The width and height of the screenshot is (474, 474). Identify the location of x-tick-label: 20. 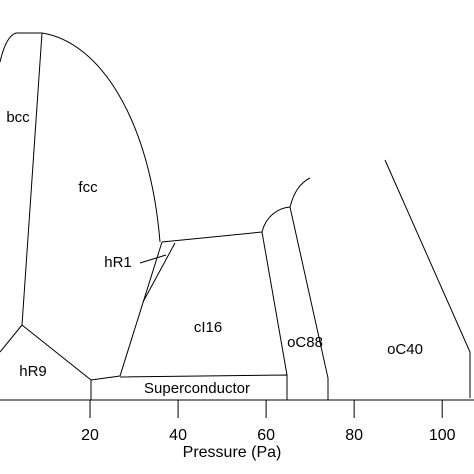
(90, 435).